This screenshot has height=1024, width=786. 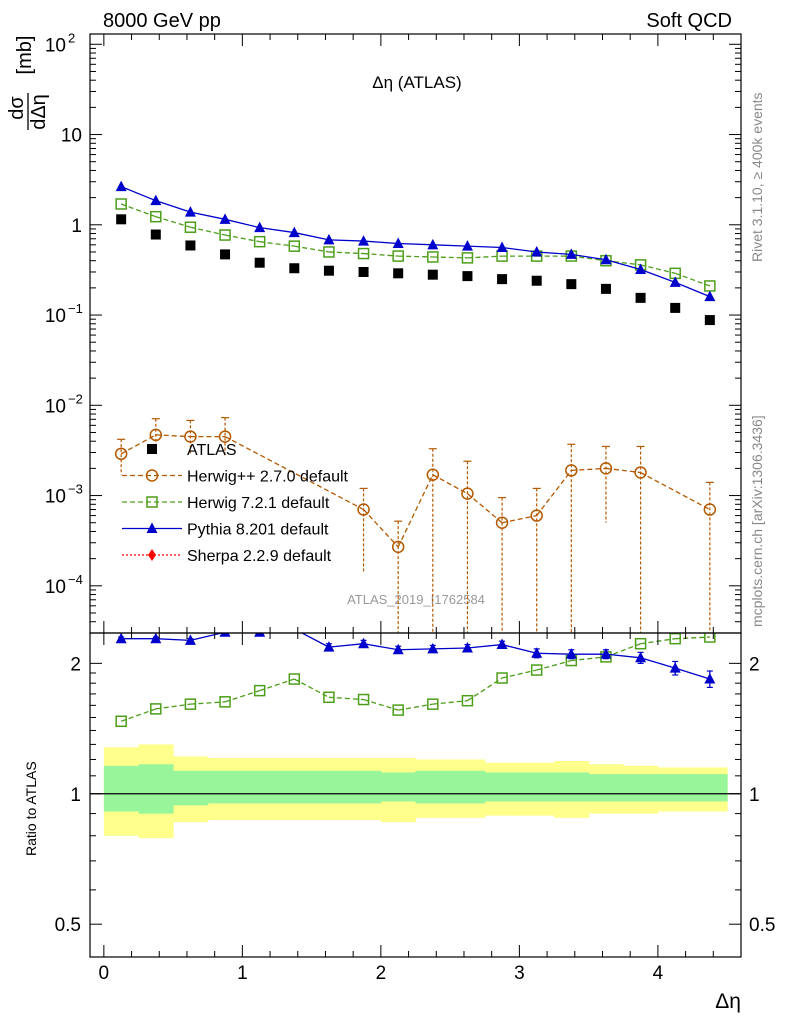 I want to click on ratio-y-tick-label-left: 0.5, so click(x=68, y=925).